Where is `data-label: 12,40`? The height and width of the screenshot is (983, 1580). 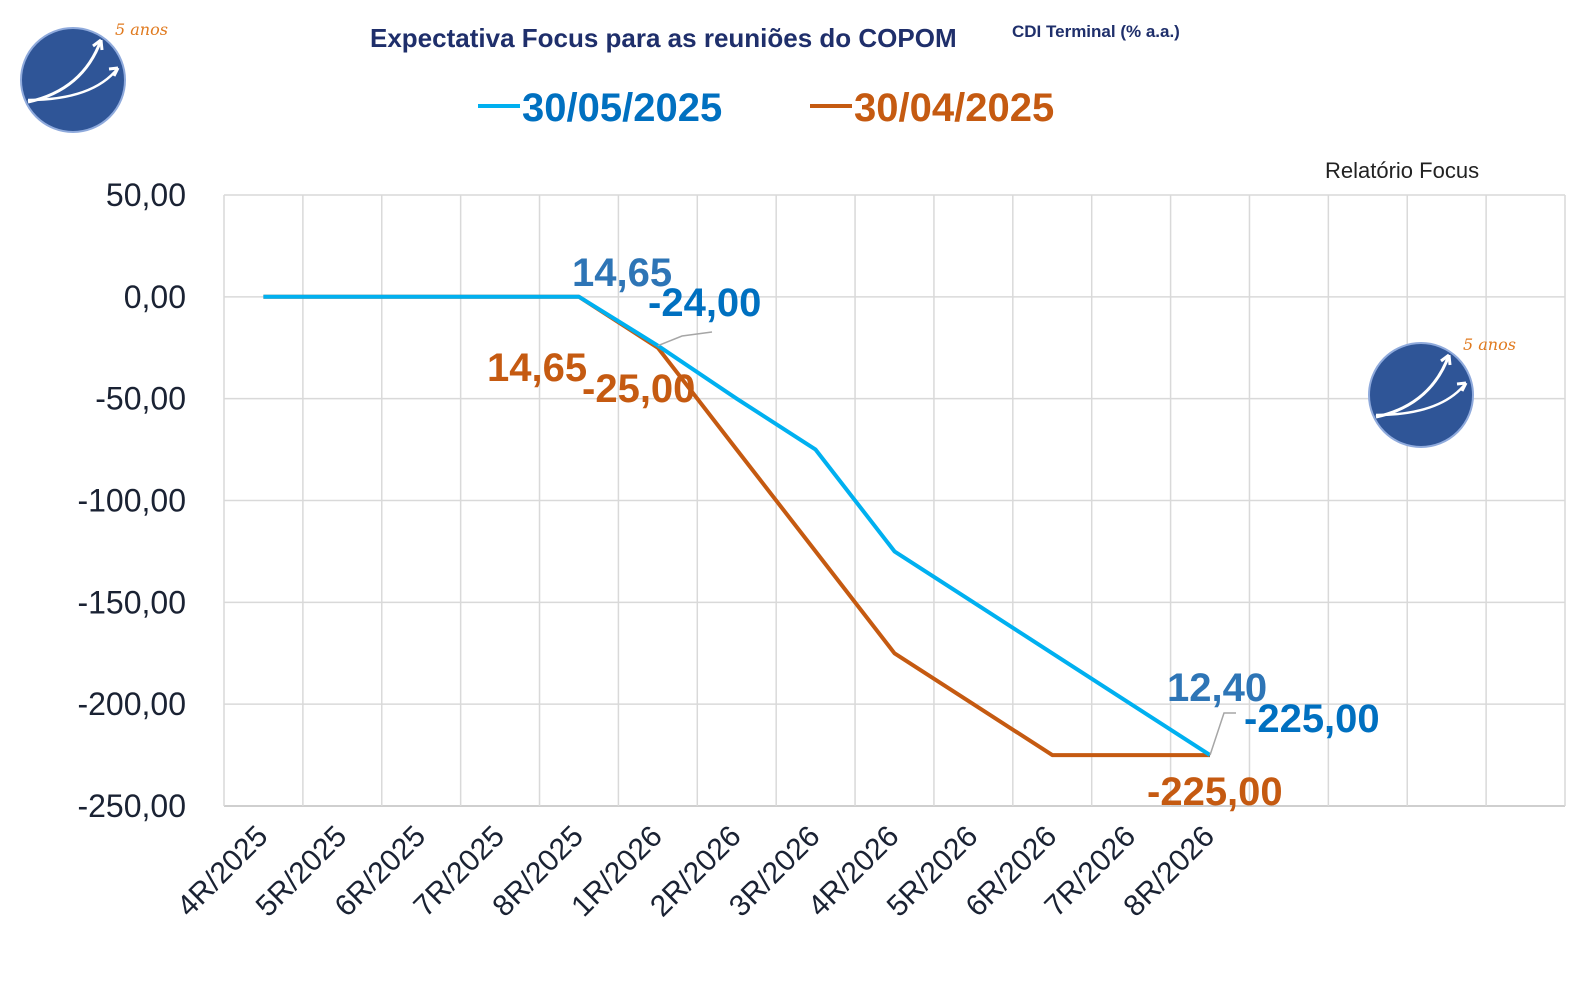 data-label: 12,40 is located at coordinates (1217, 688).